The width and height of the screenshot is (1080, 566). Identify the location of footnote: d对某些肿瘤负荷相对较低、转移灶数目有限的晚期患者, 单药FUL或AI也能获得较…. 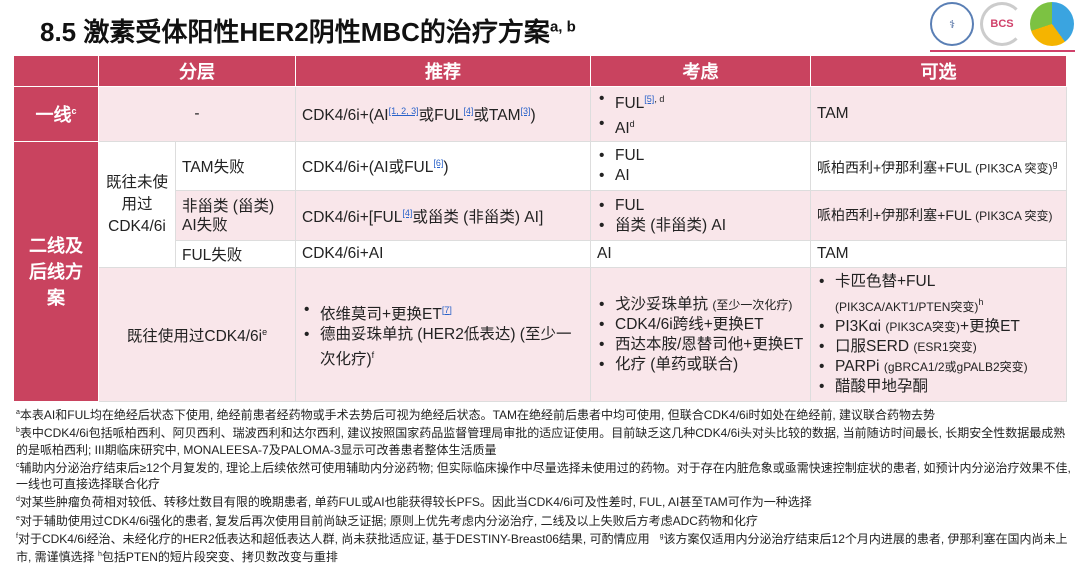
(414, 502).